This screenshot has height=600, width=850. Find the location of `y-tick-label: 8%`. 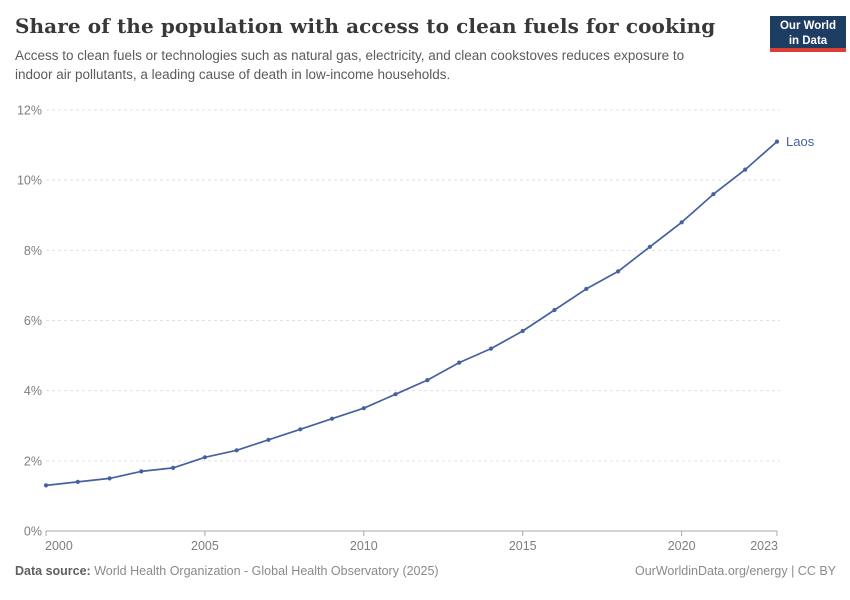

y-tick-label: 8% is located at coordinates (33, 251).